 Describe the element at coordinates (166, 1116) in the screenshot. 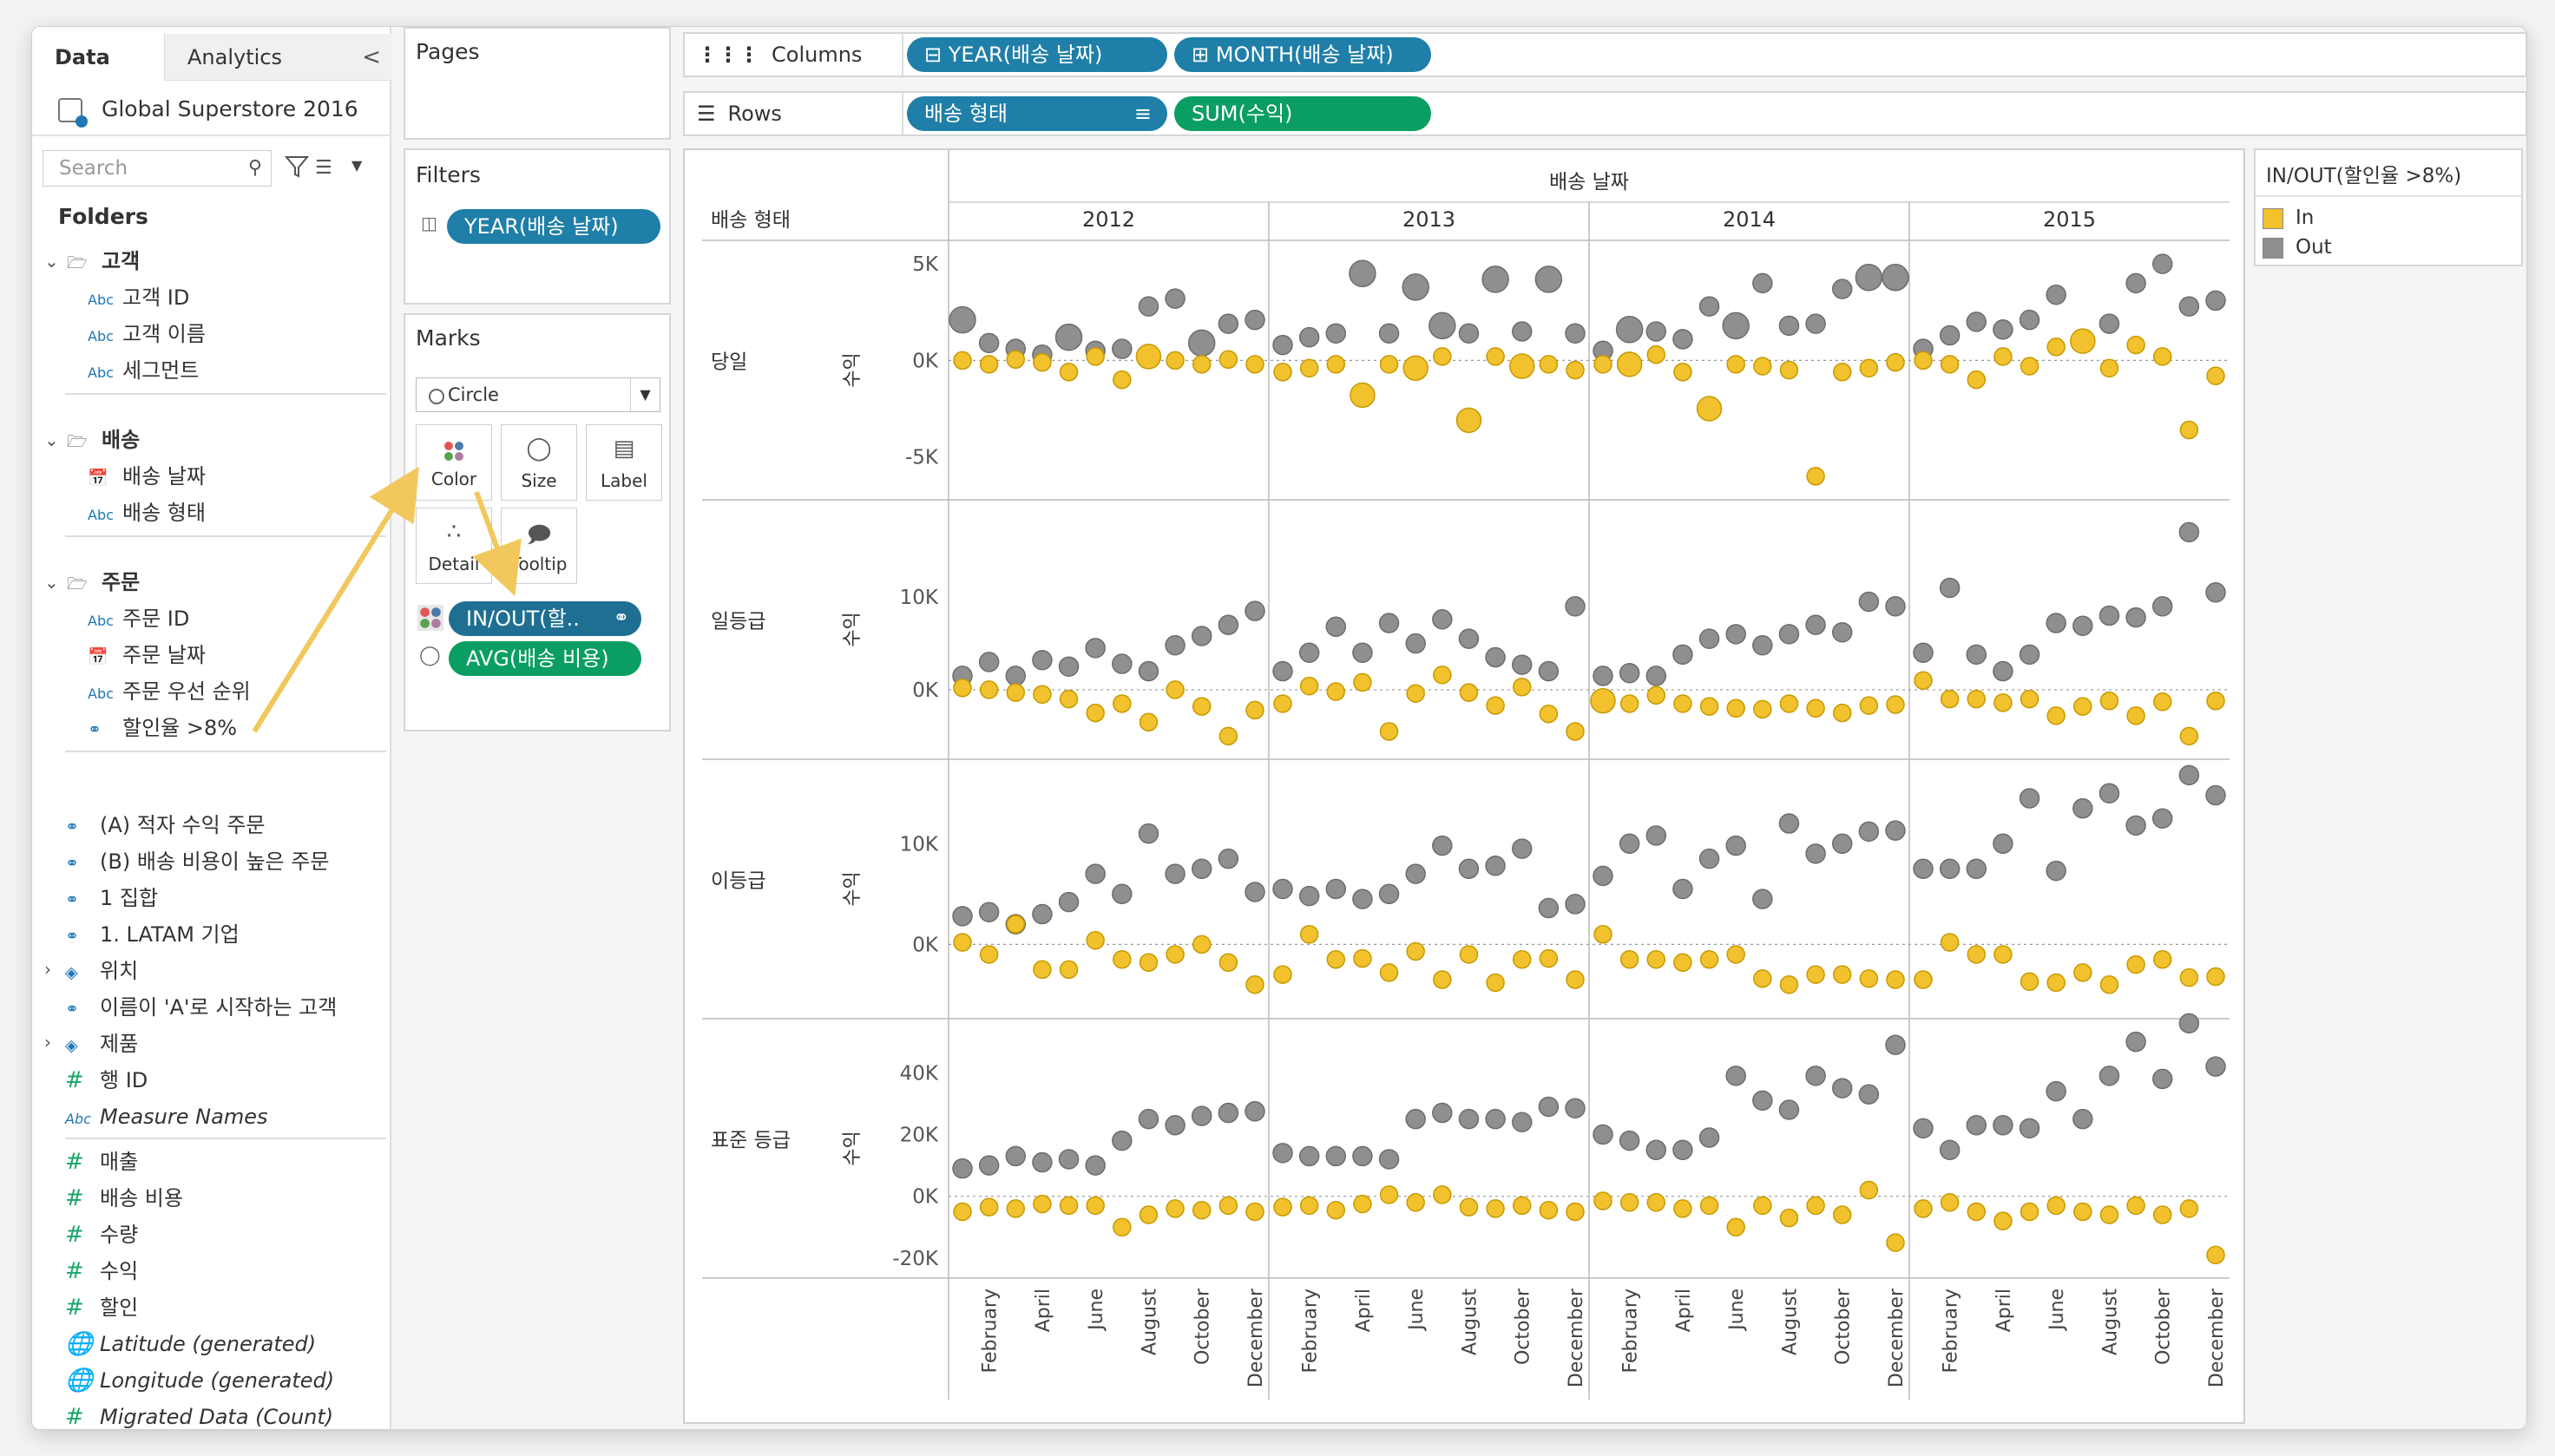

I see `field-item: Abc Measure Names` at that location.